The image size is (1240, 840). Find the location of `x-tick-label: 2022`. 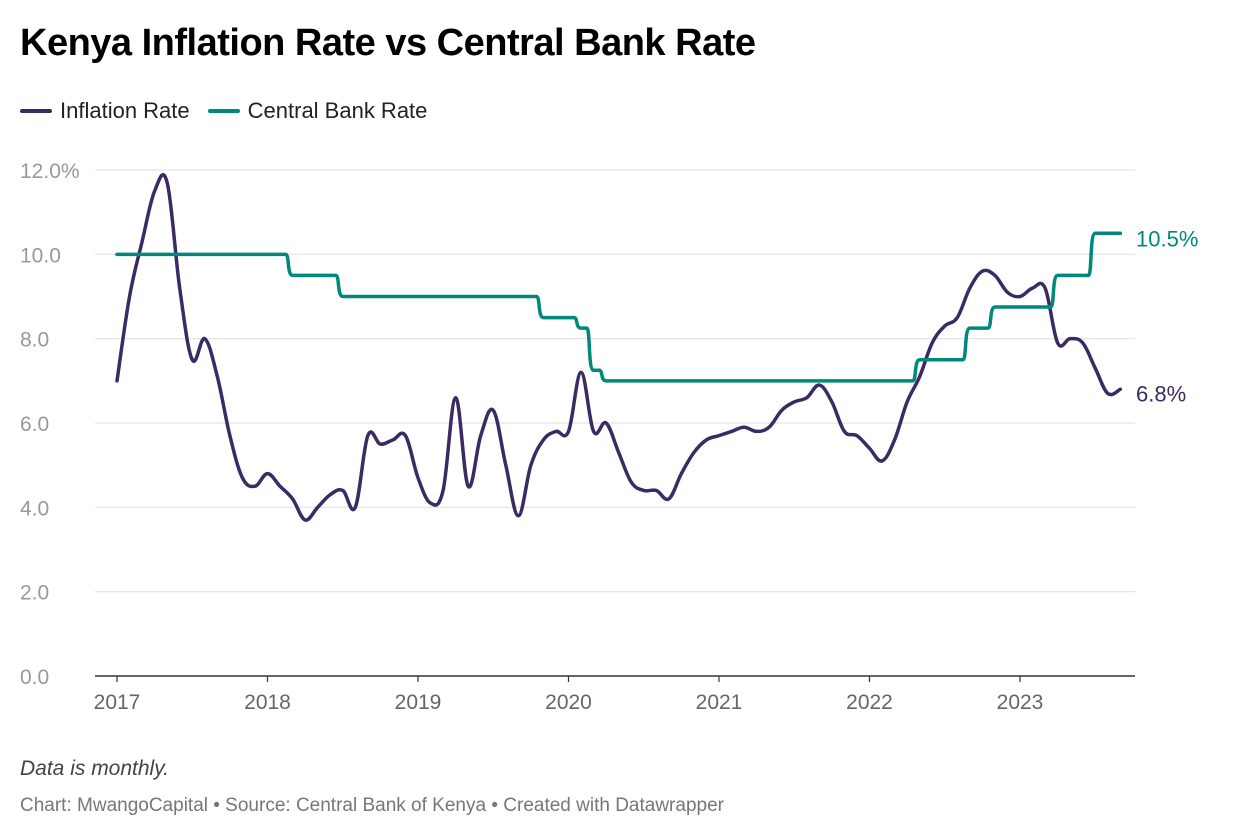

x-tick-label: 2022 is located at coordinates (869, 702).